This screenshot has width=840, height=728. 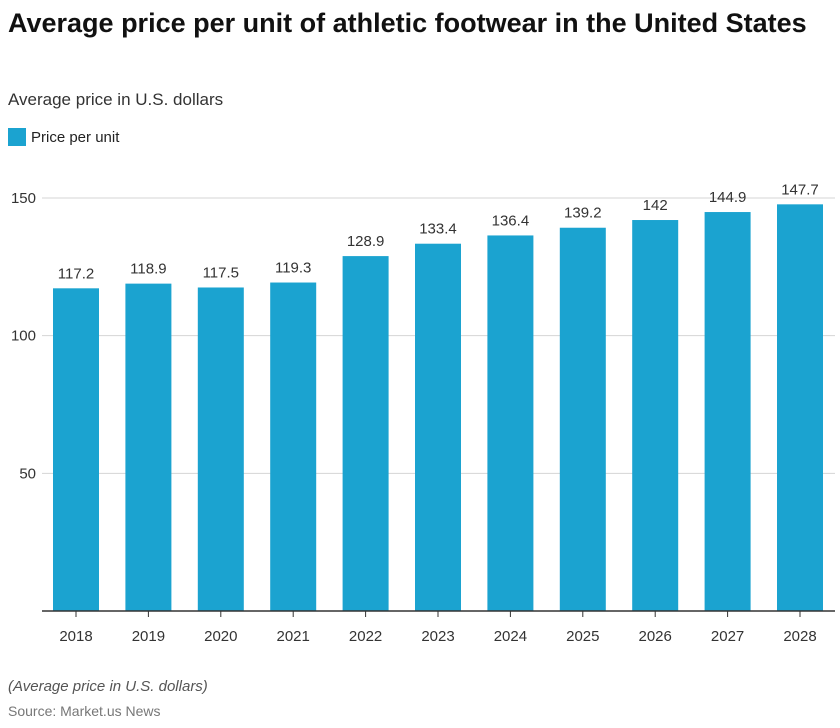 What do you see at coordinates (438, 229) in the screenshot?
I see `data-label: 133.4` at bounding box center [438, 229].